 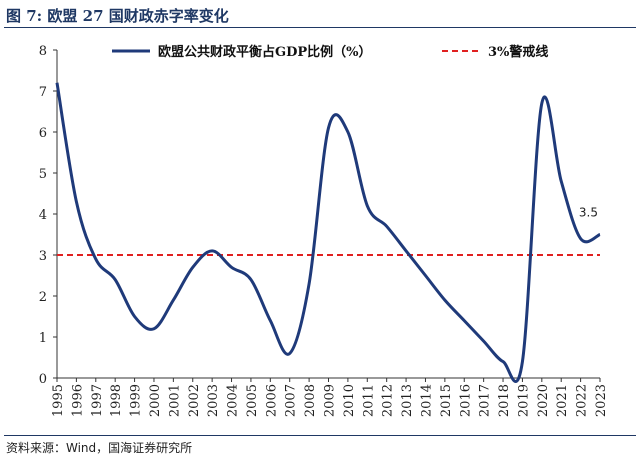 What do you see at coordinates (330, 400) in the screenshot?
I see `x-tick-label: 2009` at bounding box center [330, 400].